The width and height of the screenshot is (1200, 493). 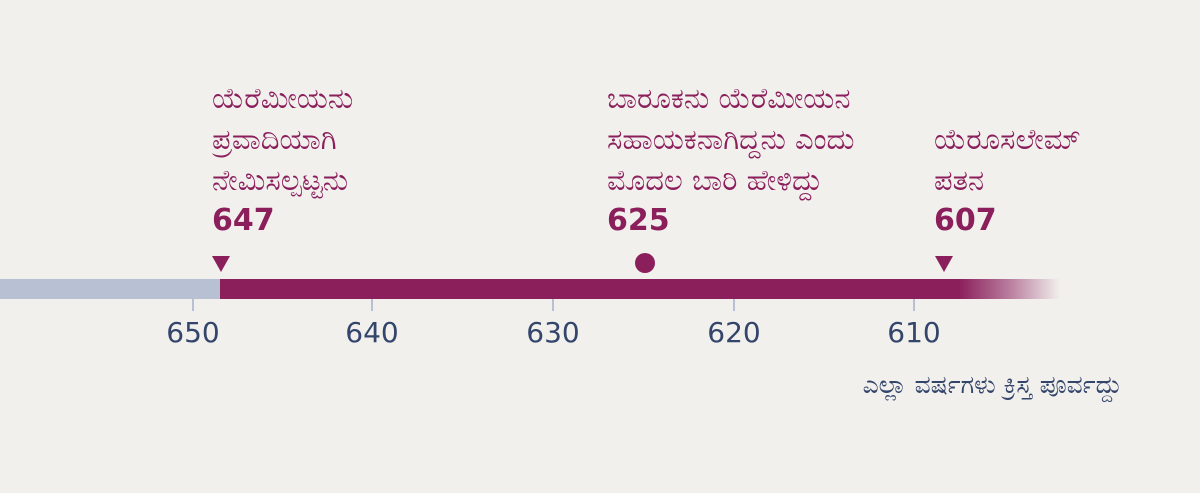 What do you see at coordinates (1007, 179) in the screenshot?
I see `event-fall-of-jerusalem: ಯೆರೂಸಲೇಮ್ ಪತನ 607` at bounding box center [1007, 179].